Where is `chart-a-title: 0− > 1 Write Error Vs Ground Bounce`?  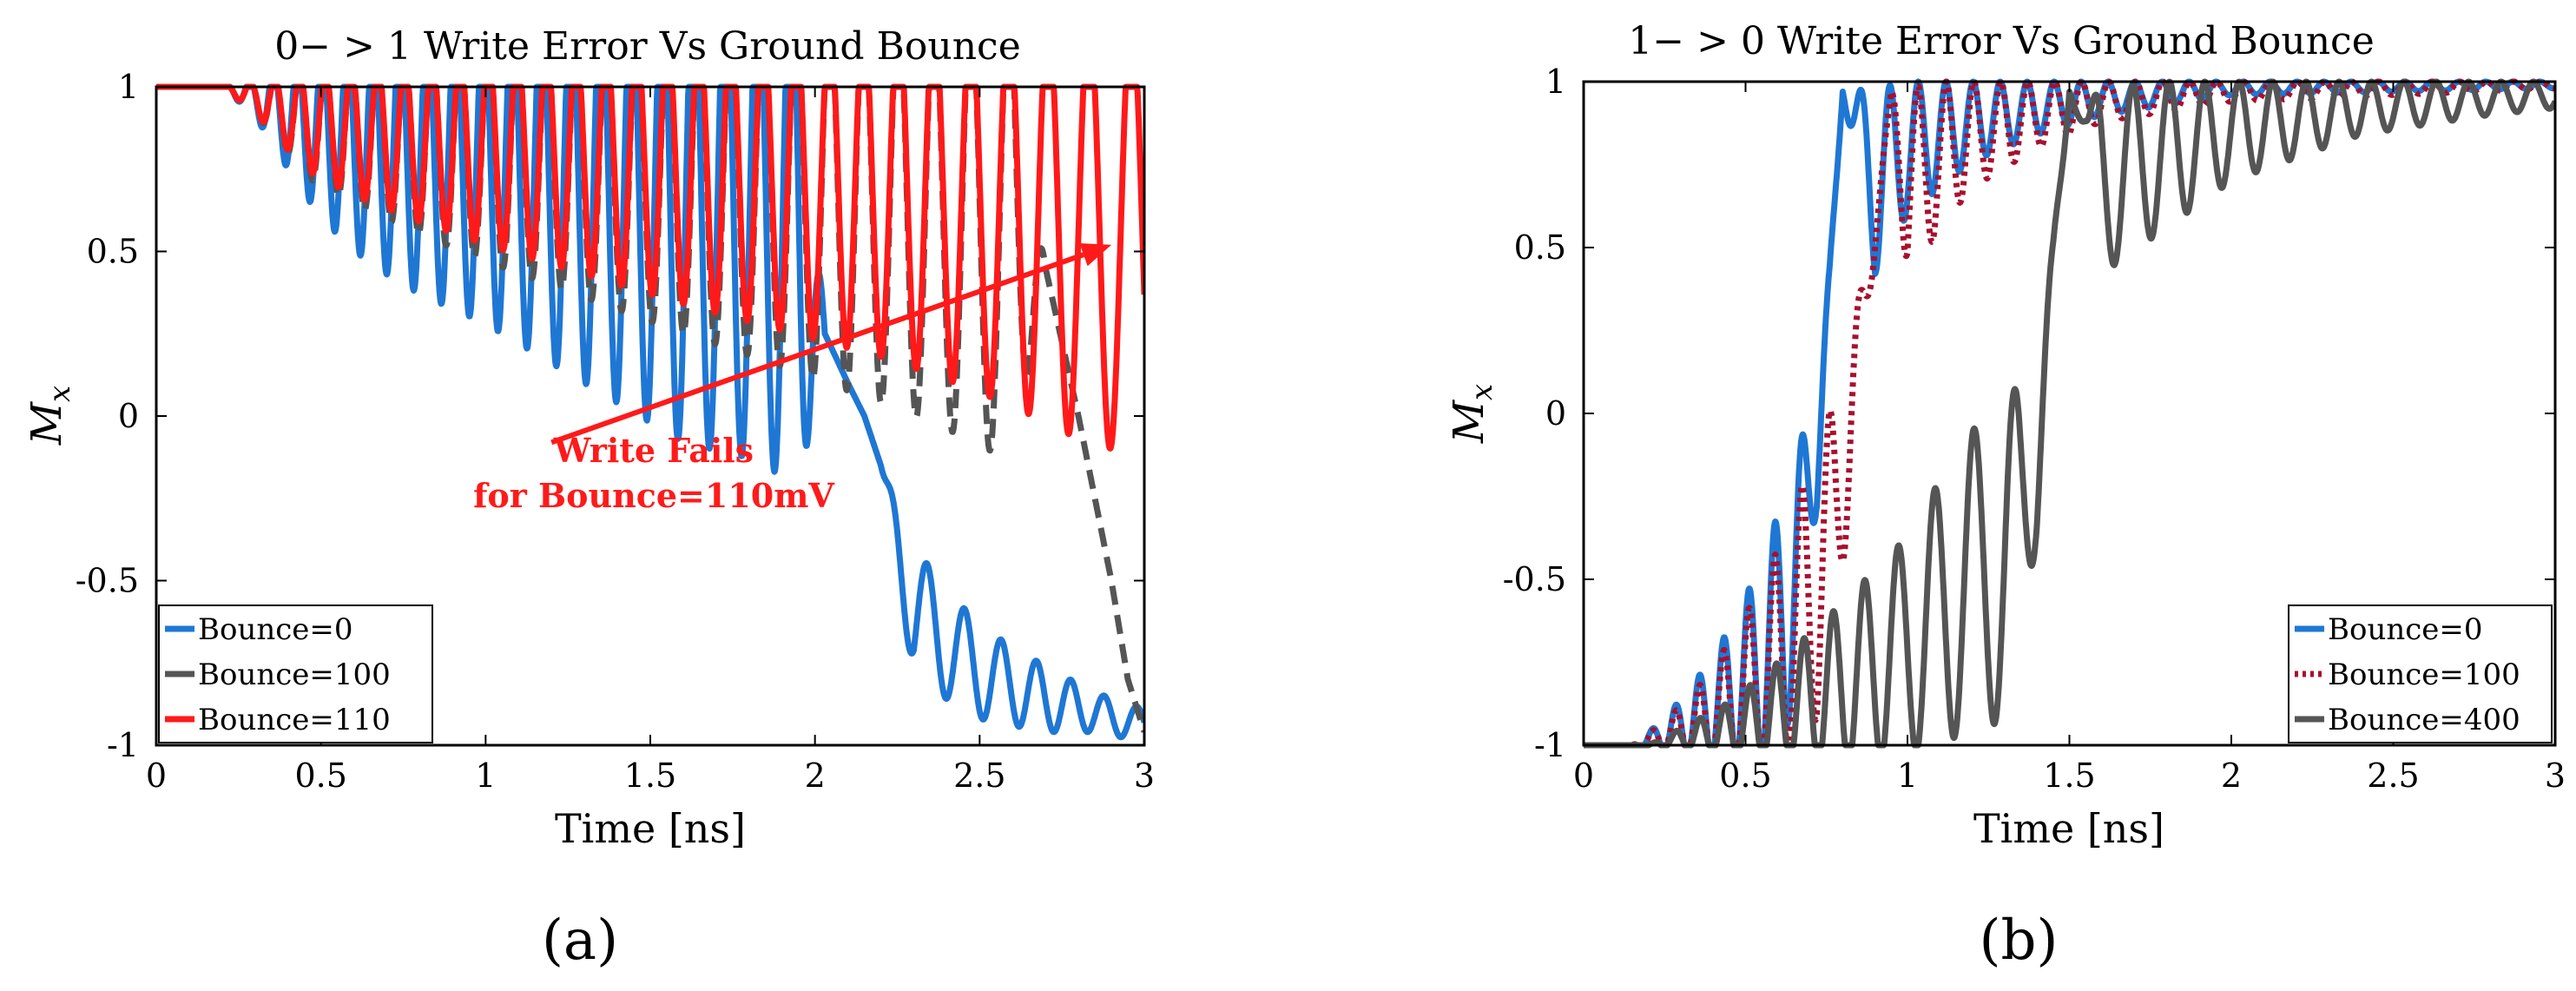
chart-a-title: 0− > 1 Write Error Vs Ground Bounce is located at coordinates (647, 46).